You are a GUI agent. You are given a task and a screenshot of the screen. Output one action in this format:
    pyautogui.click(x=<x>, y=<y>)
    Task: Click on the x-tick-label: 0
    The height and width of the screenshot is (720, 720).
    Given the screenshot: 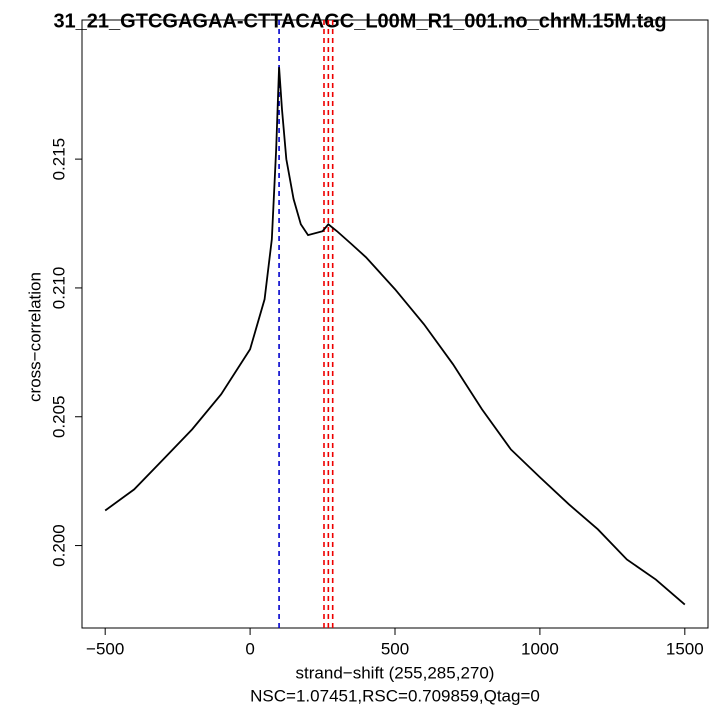 What is the action you would take?
    pyautogui.click(x=249, y=648)
    